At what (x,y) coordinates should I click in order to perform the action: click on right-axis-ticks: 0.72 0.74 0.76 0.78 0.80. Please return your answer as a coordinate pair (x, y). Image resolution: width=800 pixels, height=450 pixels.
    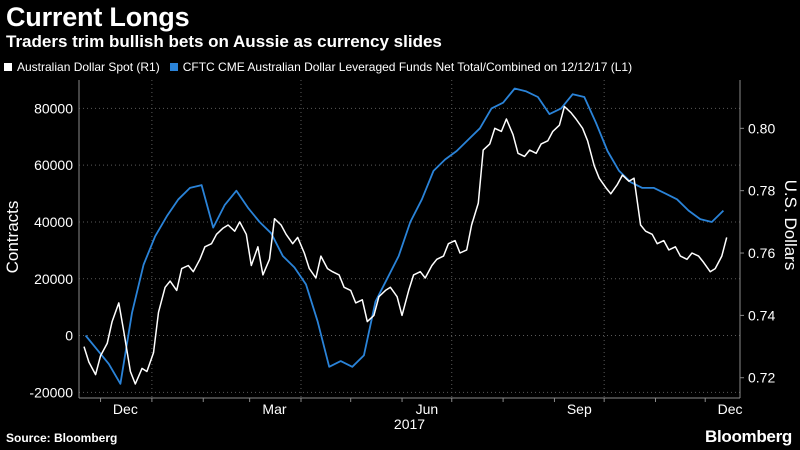
    Looking at the image, I should click on (757, 253).